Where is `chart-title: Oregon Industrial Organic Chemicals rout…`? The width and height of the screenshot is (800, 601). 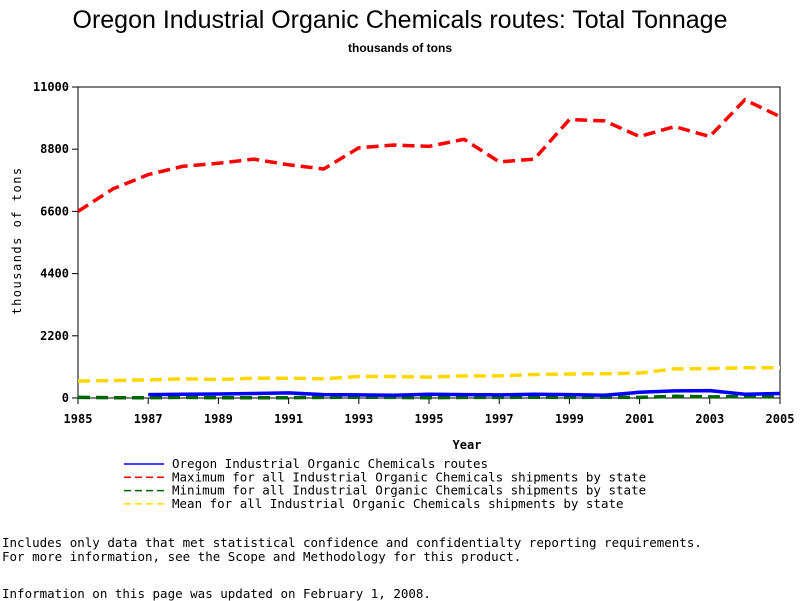
chart-title: Oregon Industrial Organic Chemicals rout… is located at coordinates (400, 20).